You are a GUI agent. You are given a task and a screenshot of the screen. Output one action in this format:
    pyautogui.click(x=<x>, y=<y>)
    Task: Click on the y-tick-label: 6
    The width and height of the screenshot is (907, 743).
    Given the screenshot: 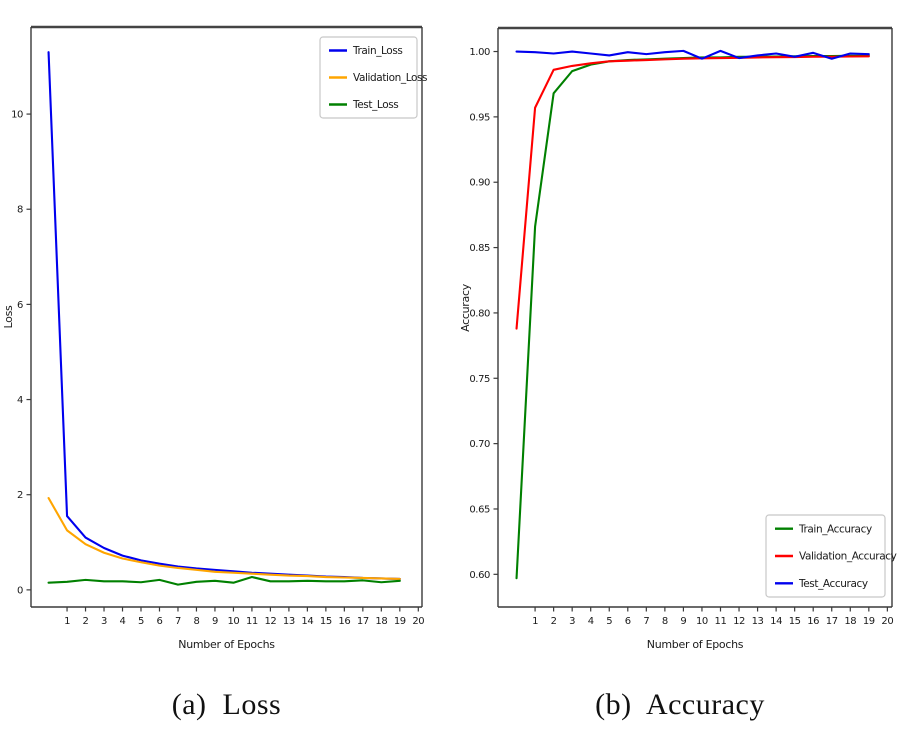 What is the action you would take?
    pyautogui.click(x=20, y=305)
    